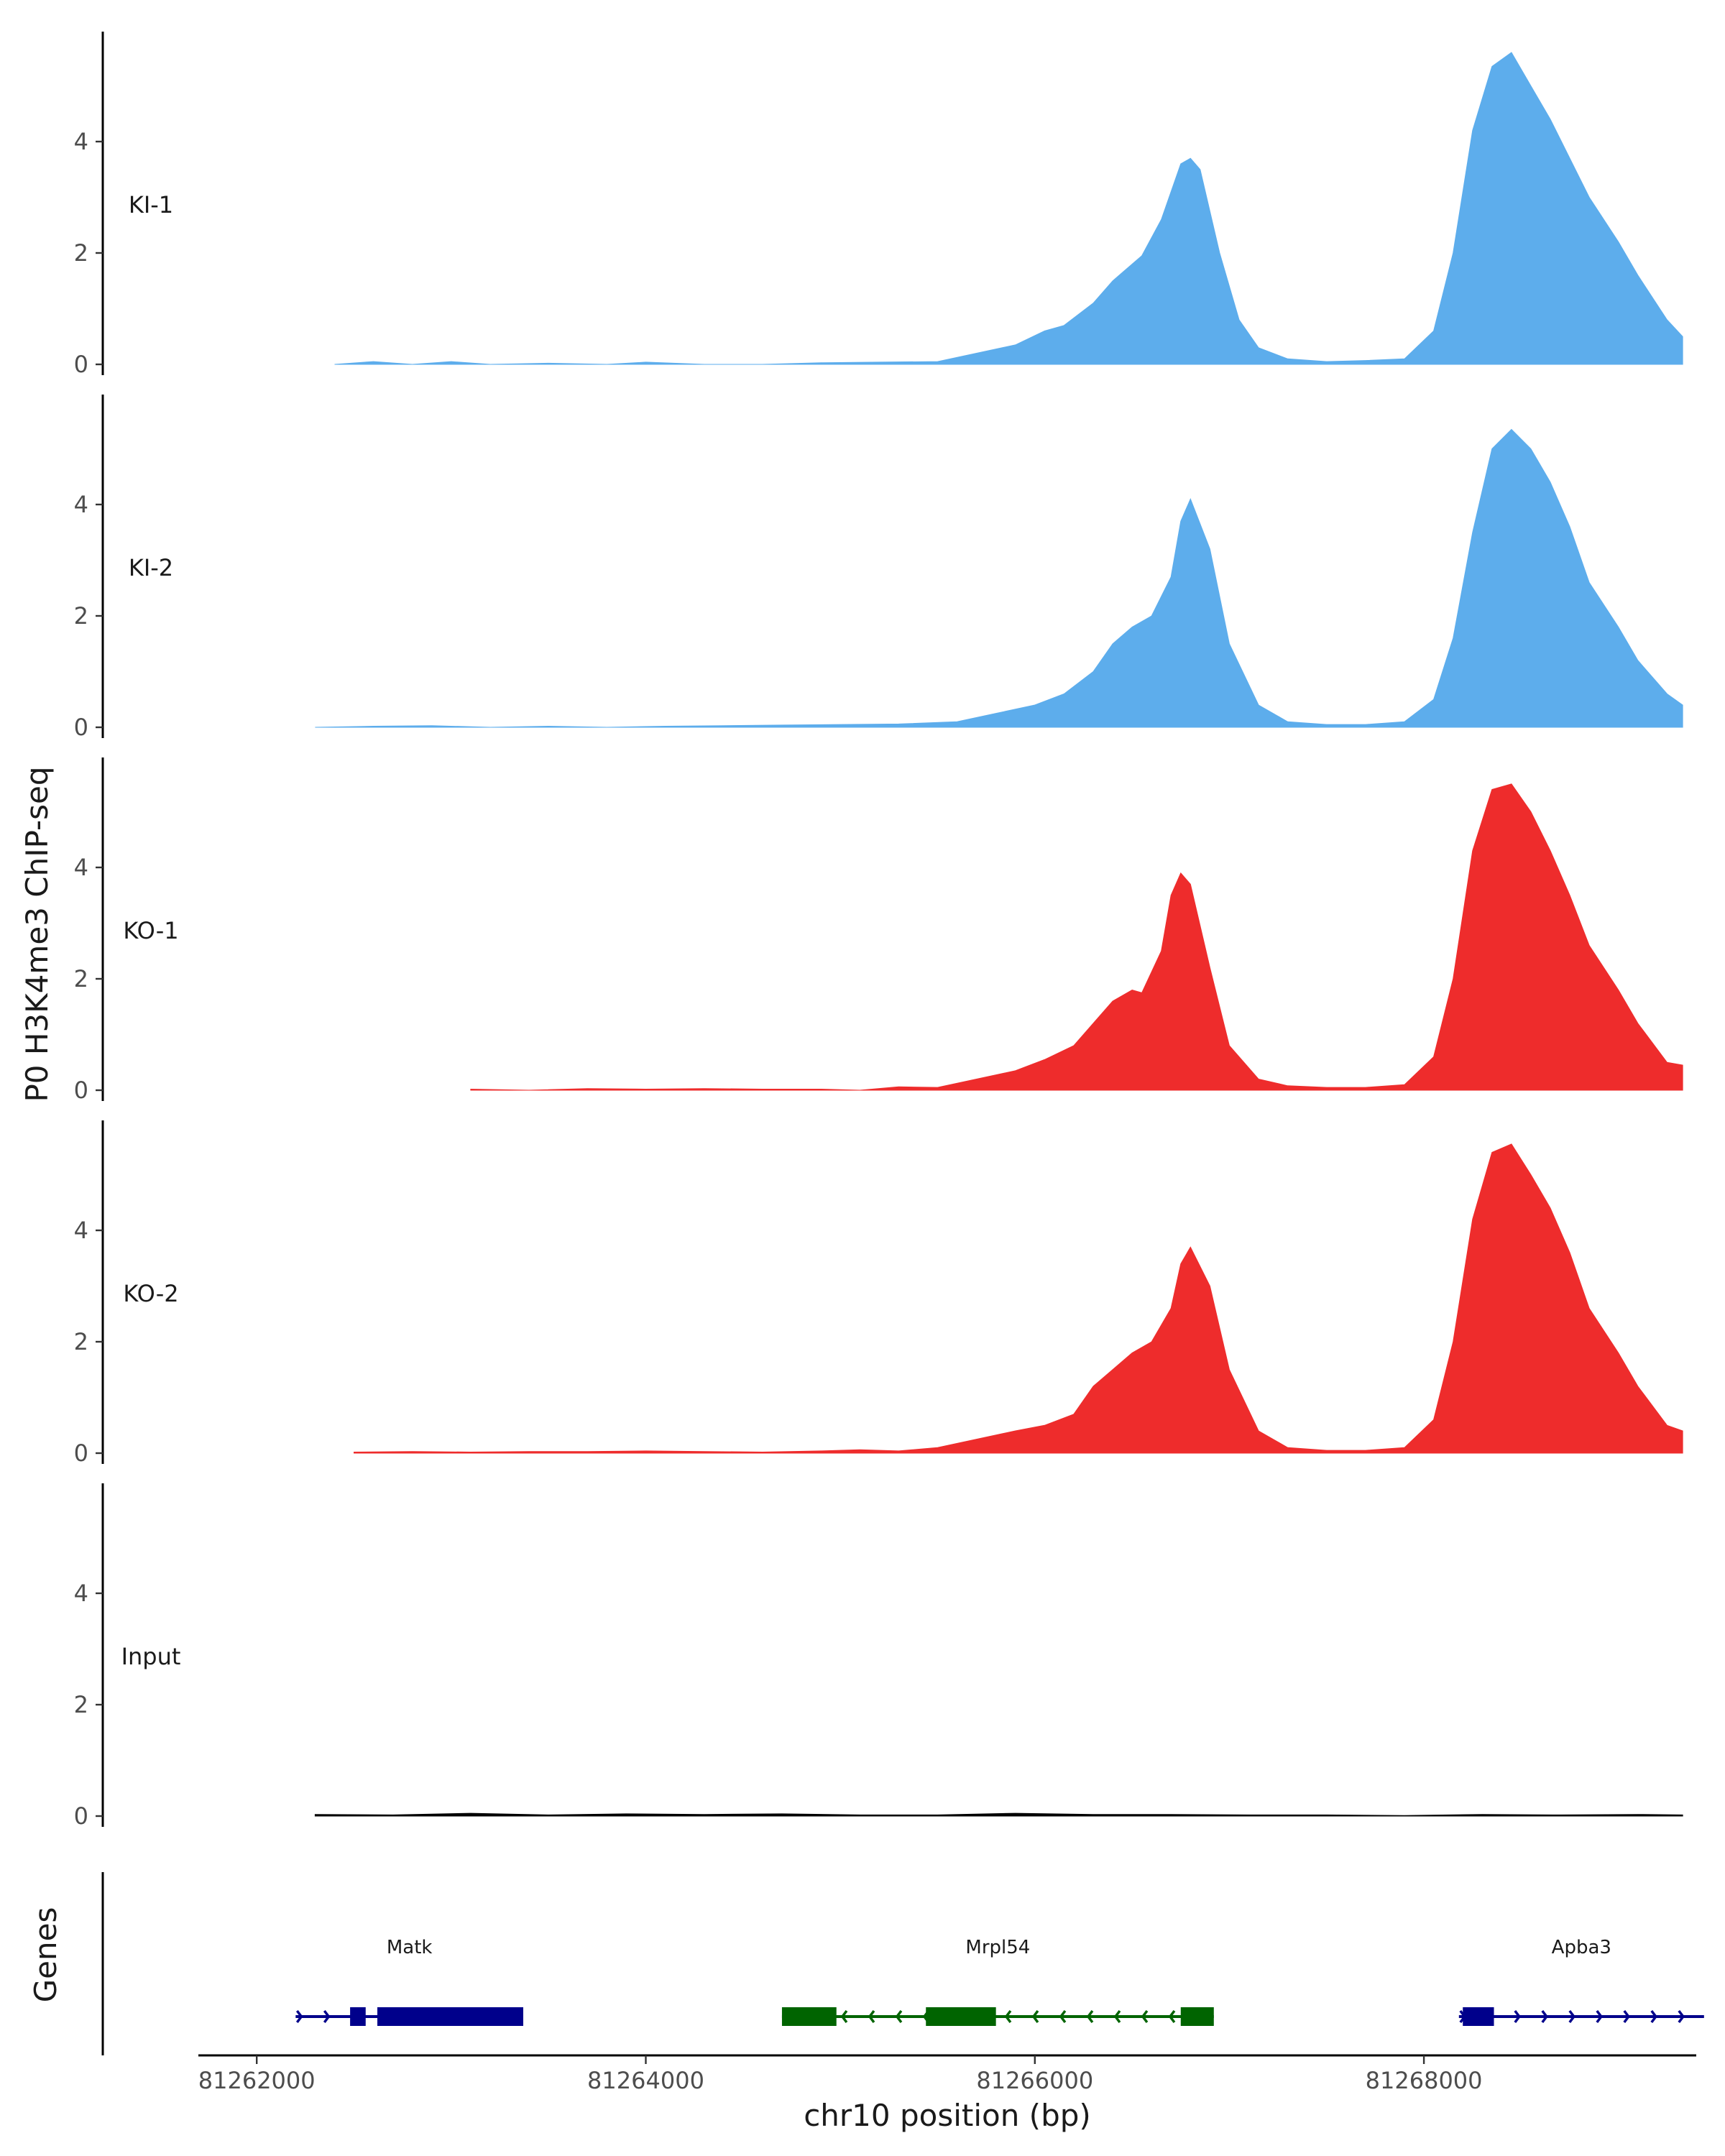  I want to click on gene-apba3: Apba3, so click(1581, 1981).